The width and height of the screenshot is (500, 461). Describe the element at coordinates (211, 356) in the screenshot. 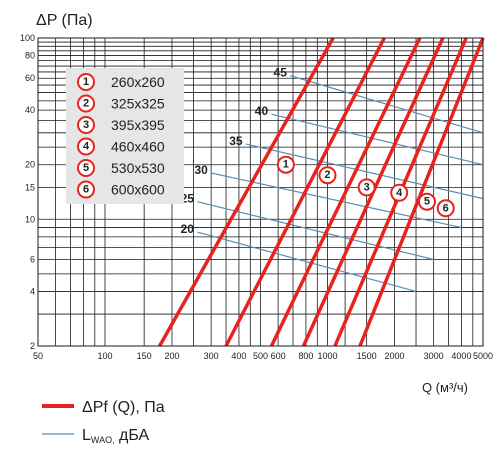

I see `x-tick-label: 300` at that location.